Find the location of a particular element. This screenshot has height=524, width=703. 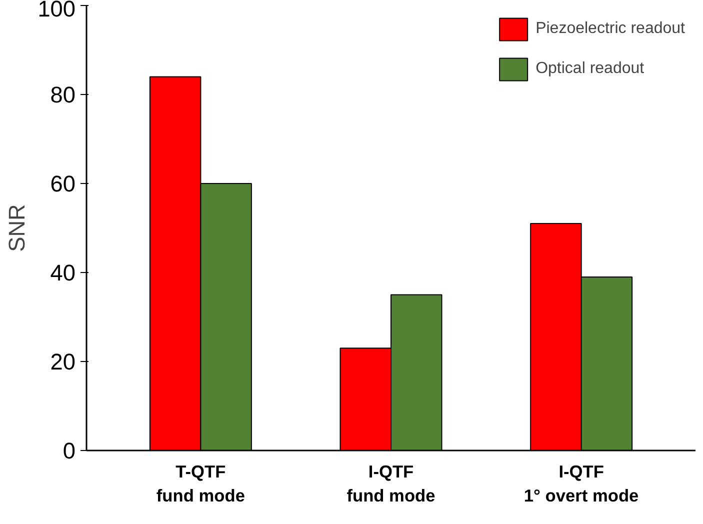

y-tick-label: 80 is located at coordinates (63, 95).